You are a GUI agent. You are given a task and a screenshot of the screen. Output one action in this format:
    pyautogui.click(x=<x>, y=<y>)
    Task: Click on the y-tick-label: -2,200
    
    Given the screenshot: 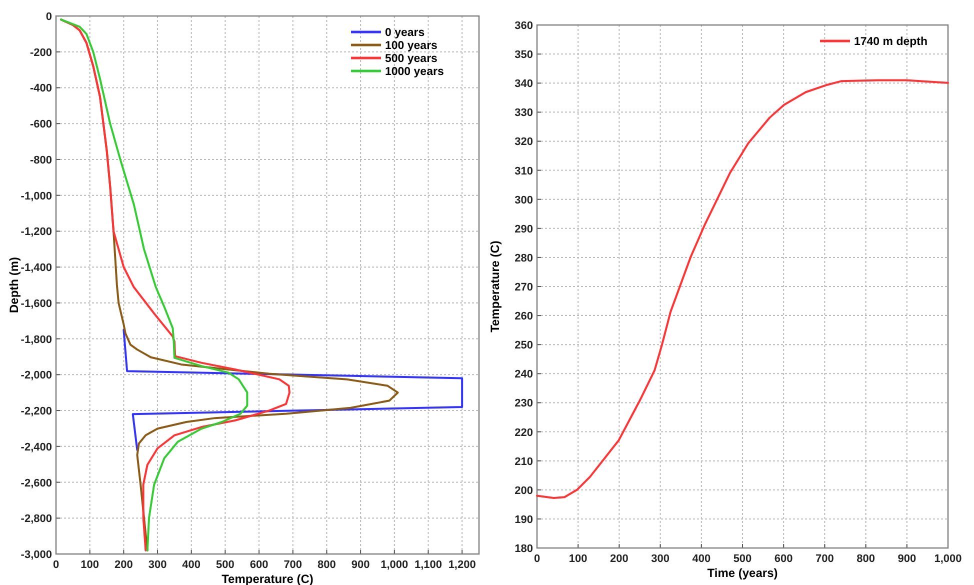 What is the action you would take?
    pyautogui.click(x=36, y=412)
    